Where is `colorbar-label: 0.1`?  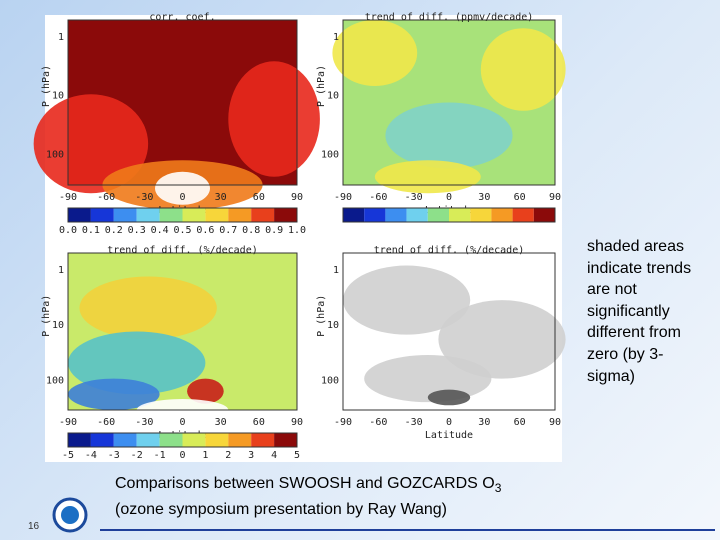
colorbar-label: 0.1 is located at coordinates (91, 230).